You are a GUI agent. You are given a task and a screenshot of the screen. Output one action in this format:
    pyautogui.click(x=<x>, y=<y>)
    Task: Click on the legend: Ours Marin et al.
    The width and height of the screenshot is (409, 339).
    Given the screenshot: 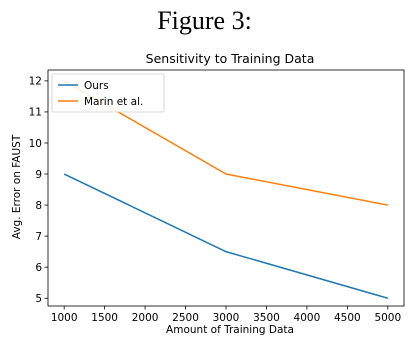 What is the action you would take?
    pyautogui.click(x=108, y=93)
    